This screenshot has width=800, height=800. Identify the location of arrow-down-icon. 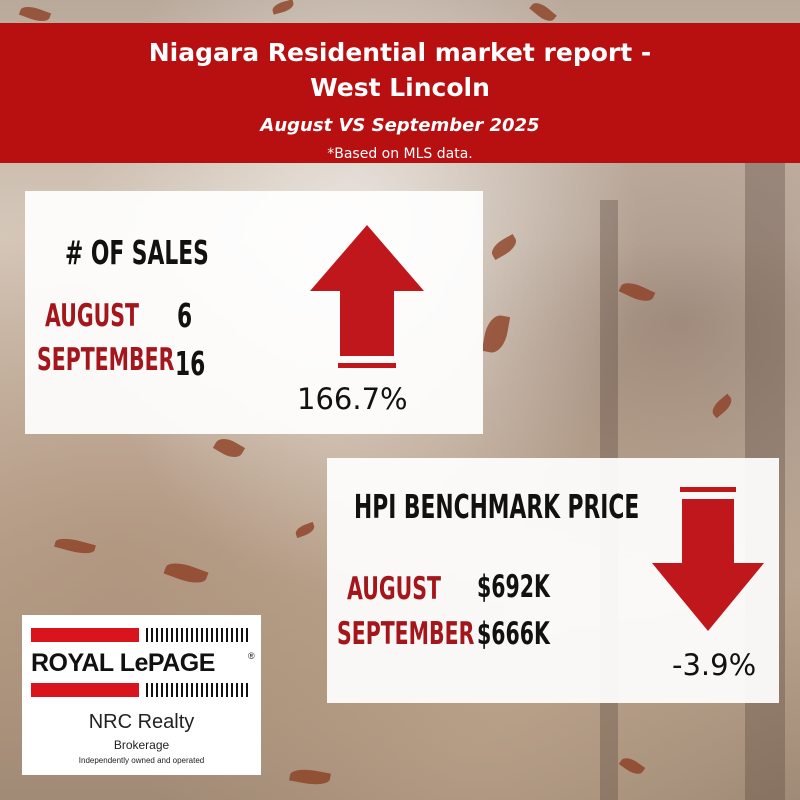
(708, 559).